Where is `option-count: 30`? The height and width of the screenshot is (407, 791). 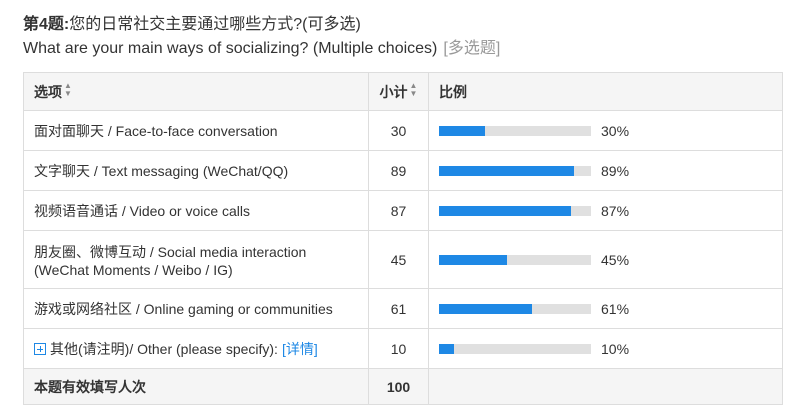
option-count: 30 is located at coordinates (398, 130).